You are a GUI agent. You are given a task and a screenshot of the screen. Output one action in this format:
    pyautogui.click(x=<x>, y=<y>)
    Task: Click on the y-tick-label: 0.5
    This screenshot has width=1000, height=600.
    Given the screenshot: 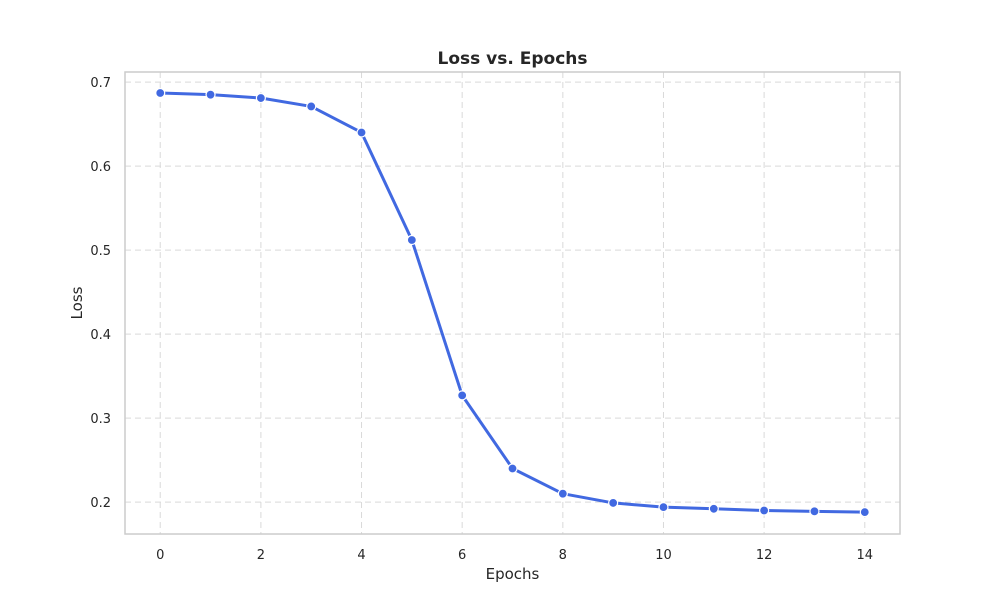 What is the action you would take?
    pyautogui.click(x=100, y=251)
    